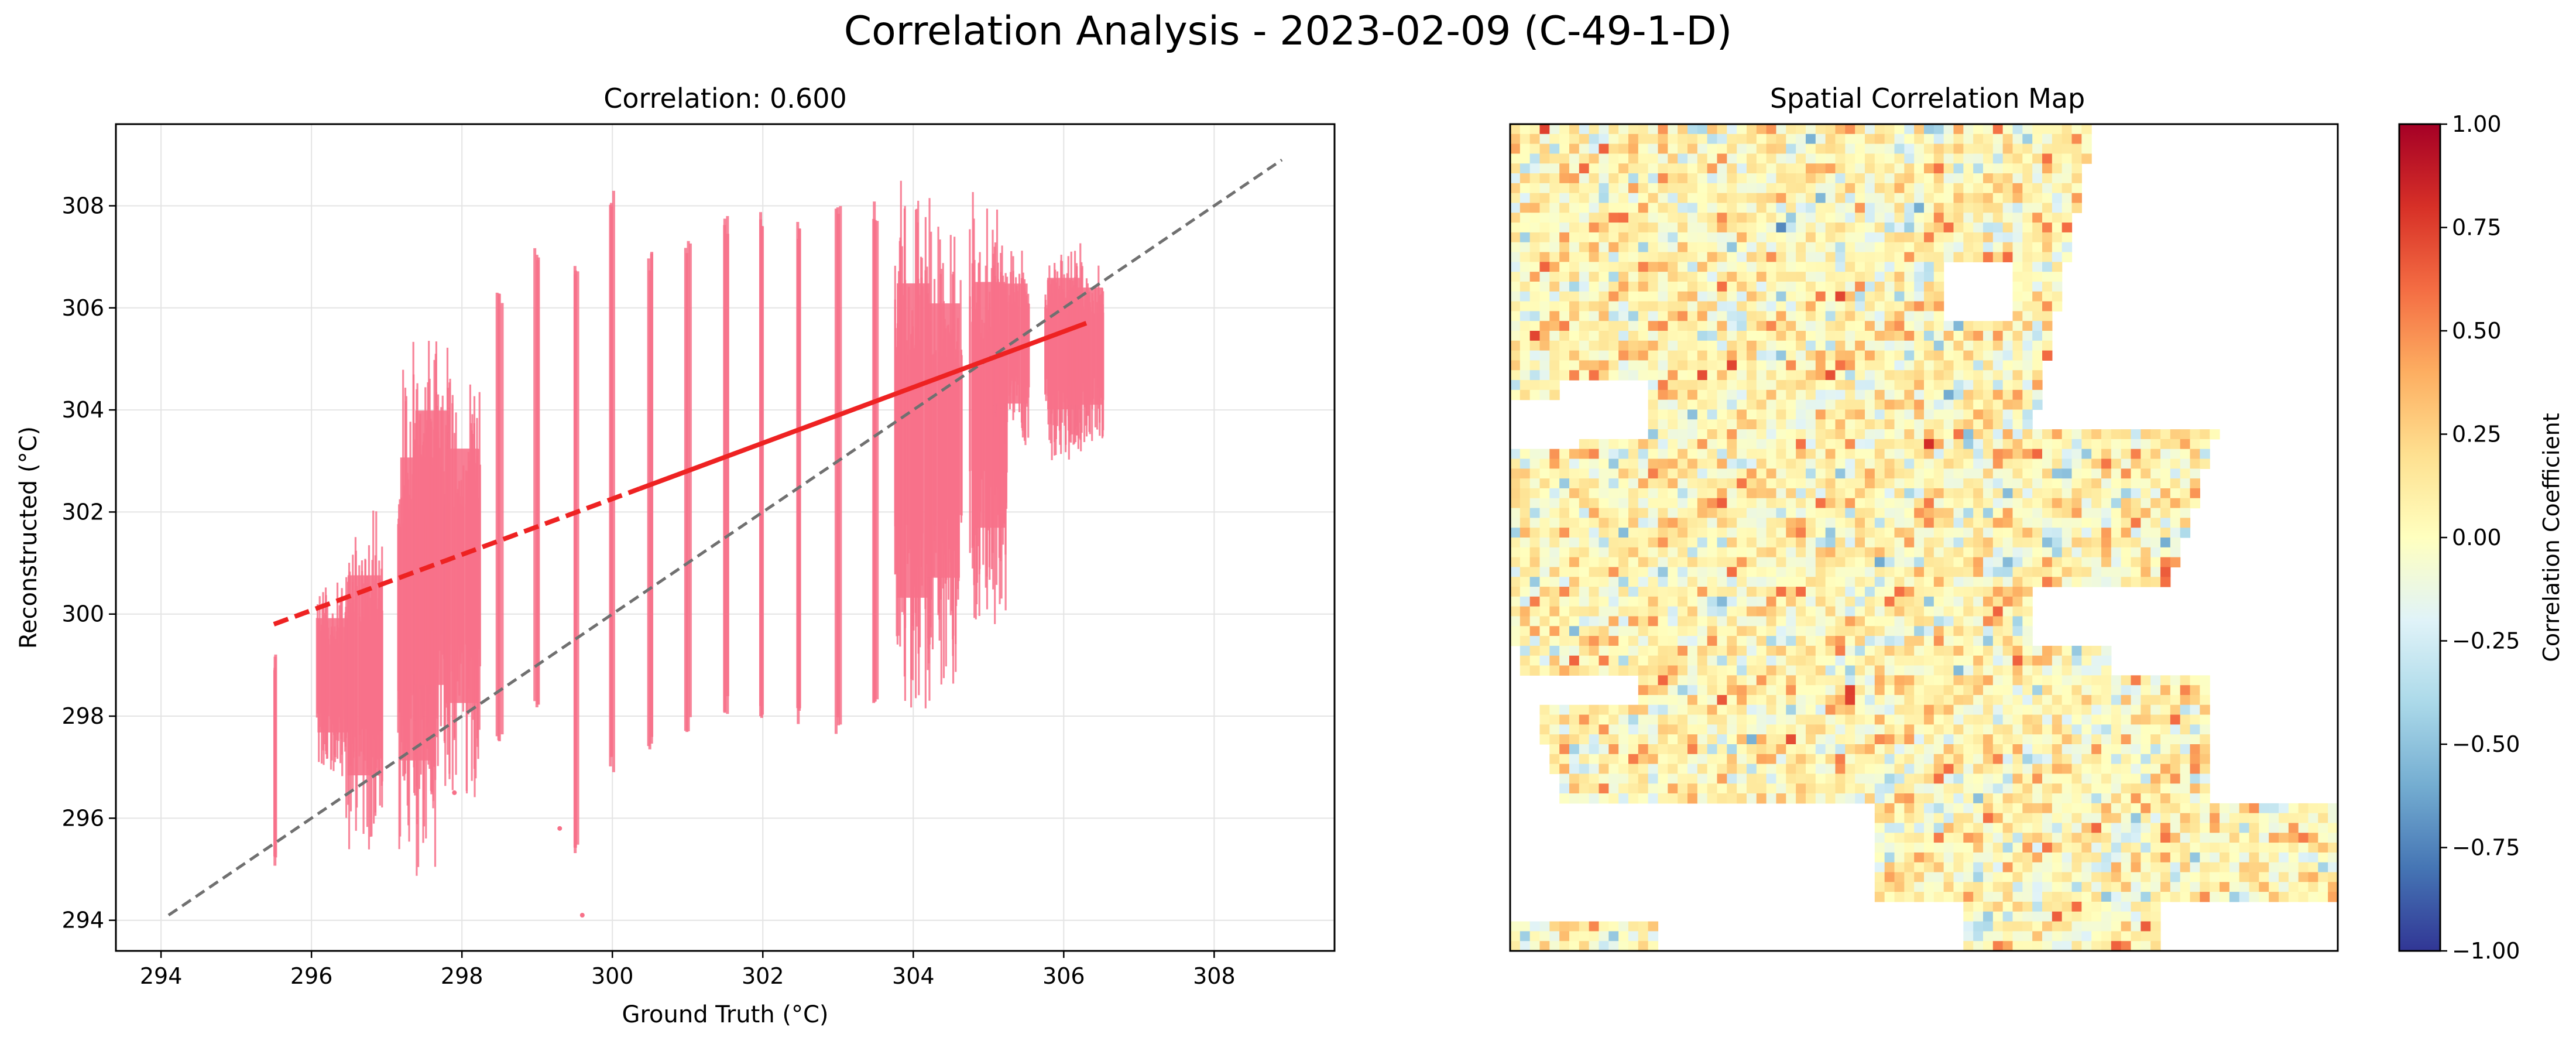  What do you see at coordinates (725, 1014) in the screenshot?
I see `scatter-x-label: Ground Truth (°C)` at bounding box center [725, 1014].